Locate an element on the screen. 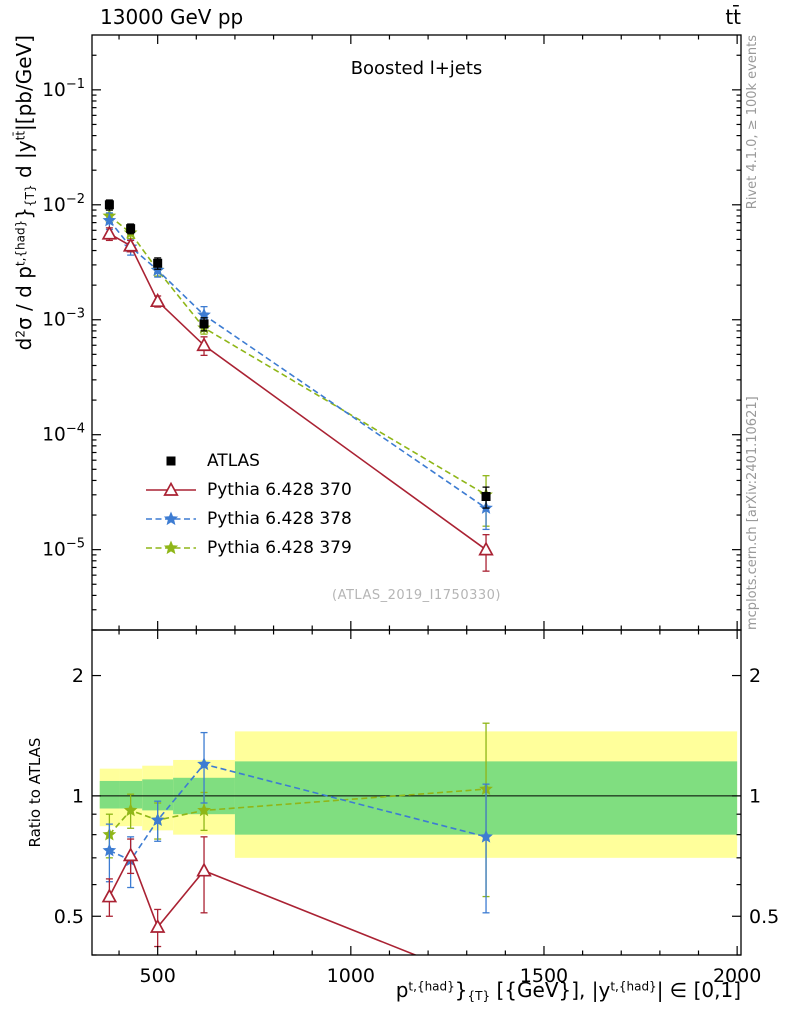 This screenshot has width=786, height=1024. legend-item-pythia-378: Pythia 6.428 378 is located at coordinates (248, 518).